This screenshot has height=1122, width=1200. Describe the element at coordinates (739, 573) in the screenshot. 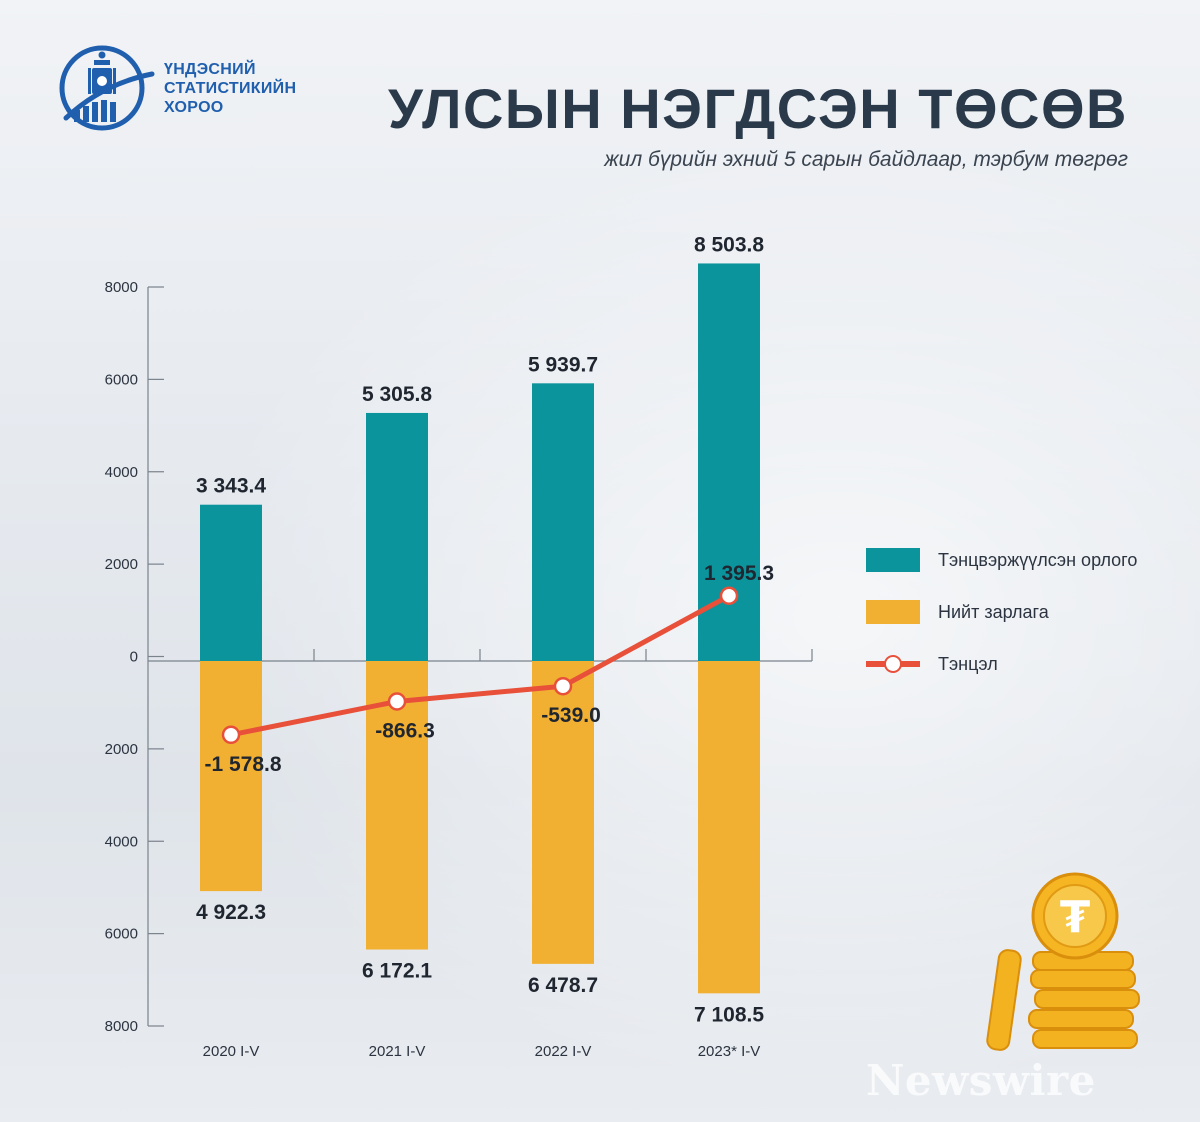

I see `balance-value-label: 1 395.3` at that location.